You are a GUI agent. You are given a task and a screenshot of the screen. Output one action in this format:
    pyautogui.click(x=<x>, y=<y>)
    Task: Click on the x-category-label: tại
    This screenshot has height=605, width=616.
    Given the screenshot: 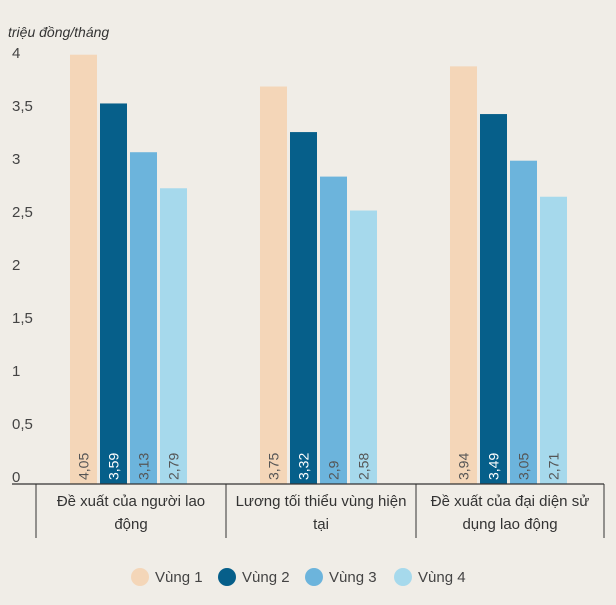 What is the action you would take?
    pyautogui.click(x=321, y=524)
    